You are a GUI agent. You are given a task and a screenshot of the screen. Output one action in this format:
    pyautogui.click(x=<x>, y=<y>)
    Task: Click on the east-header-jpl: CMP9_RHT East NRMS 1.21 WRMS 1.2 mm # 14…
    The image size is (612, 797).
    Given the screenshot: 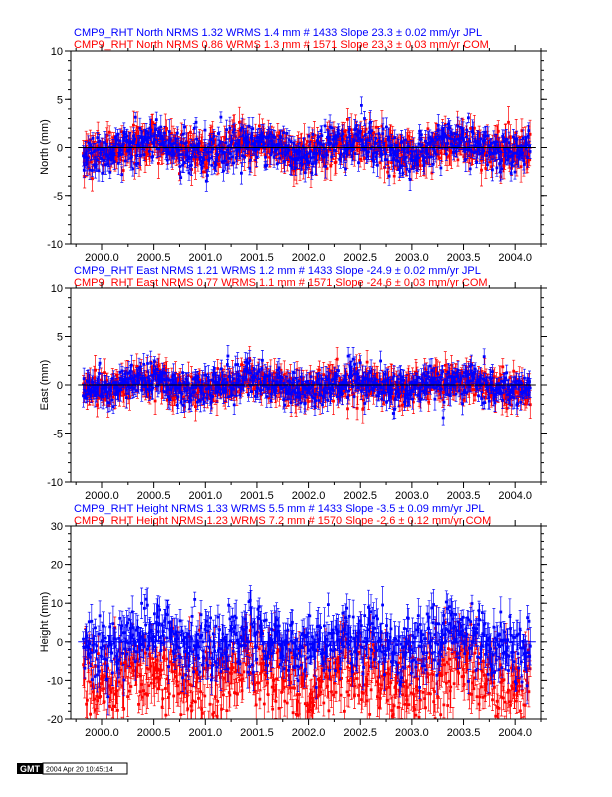 What is the action you would take?
    pyautogui.click(x=277, y=271)
    